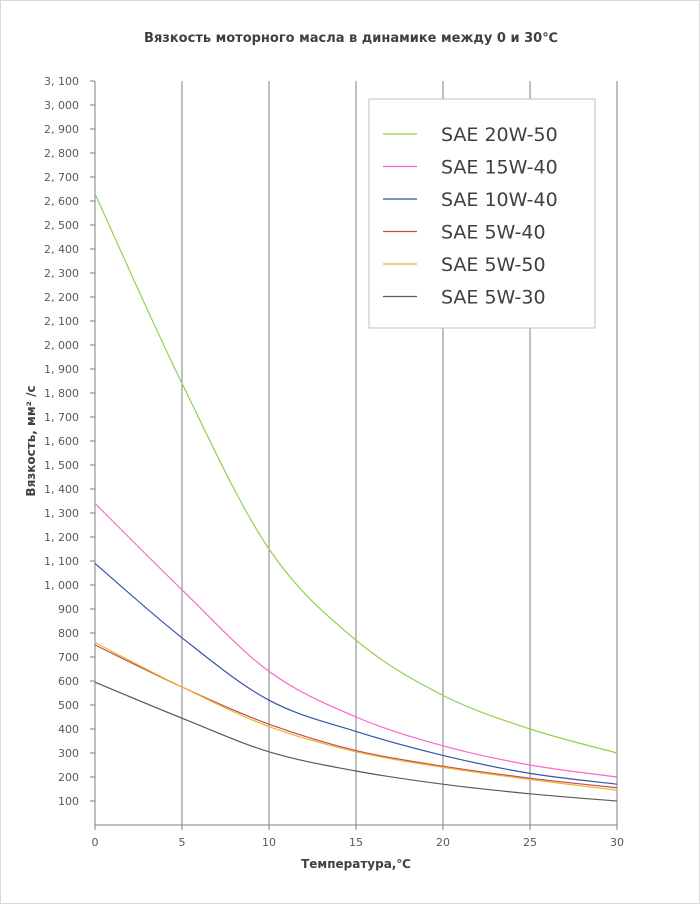  Describe the element at coordinates (61, 417) in the screenshot. I see `y-tick-label-16: 1, 700` at that location.